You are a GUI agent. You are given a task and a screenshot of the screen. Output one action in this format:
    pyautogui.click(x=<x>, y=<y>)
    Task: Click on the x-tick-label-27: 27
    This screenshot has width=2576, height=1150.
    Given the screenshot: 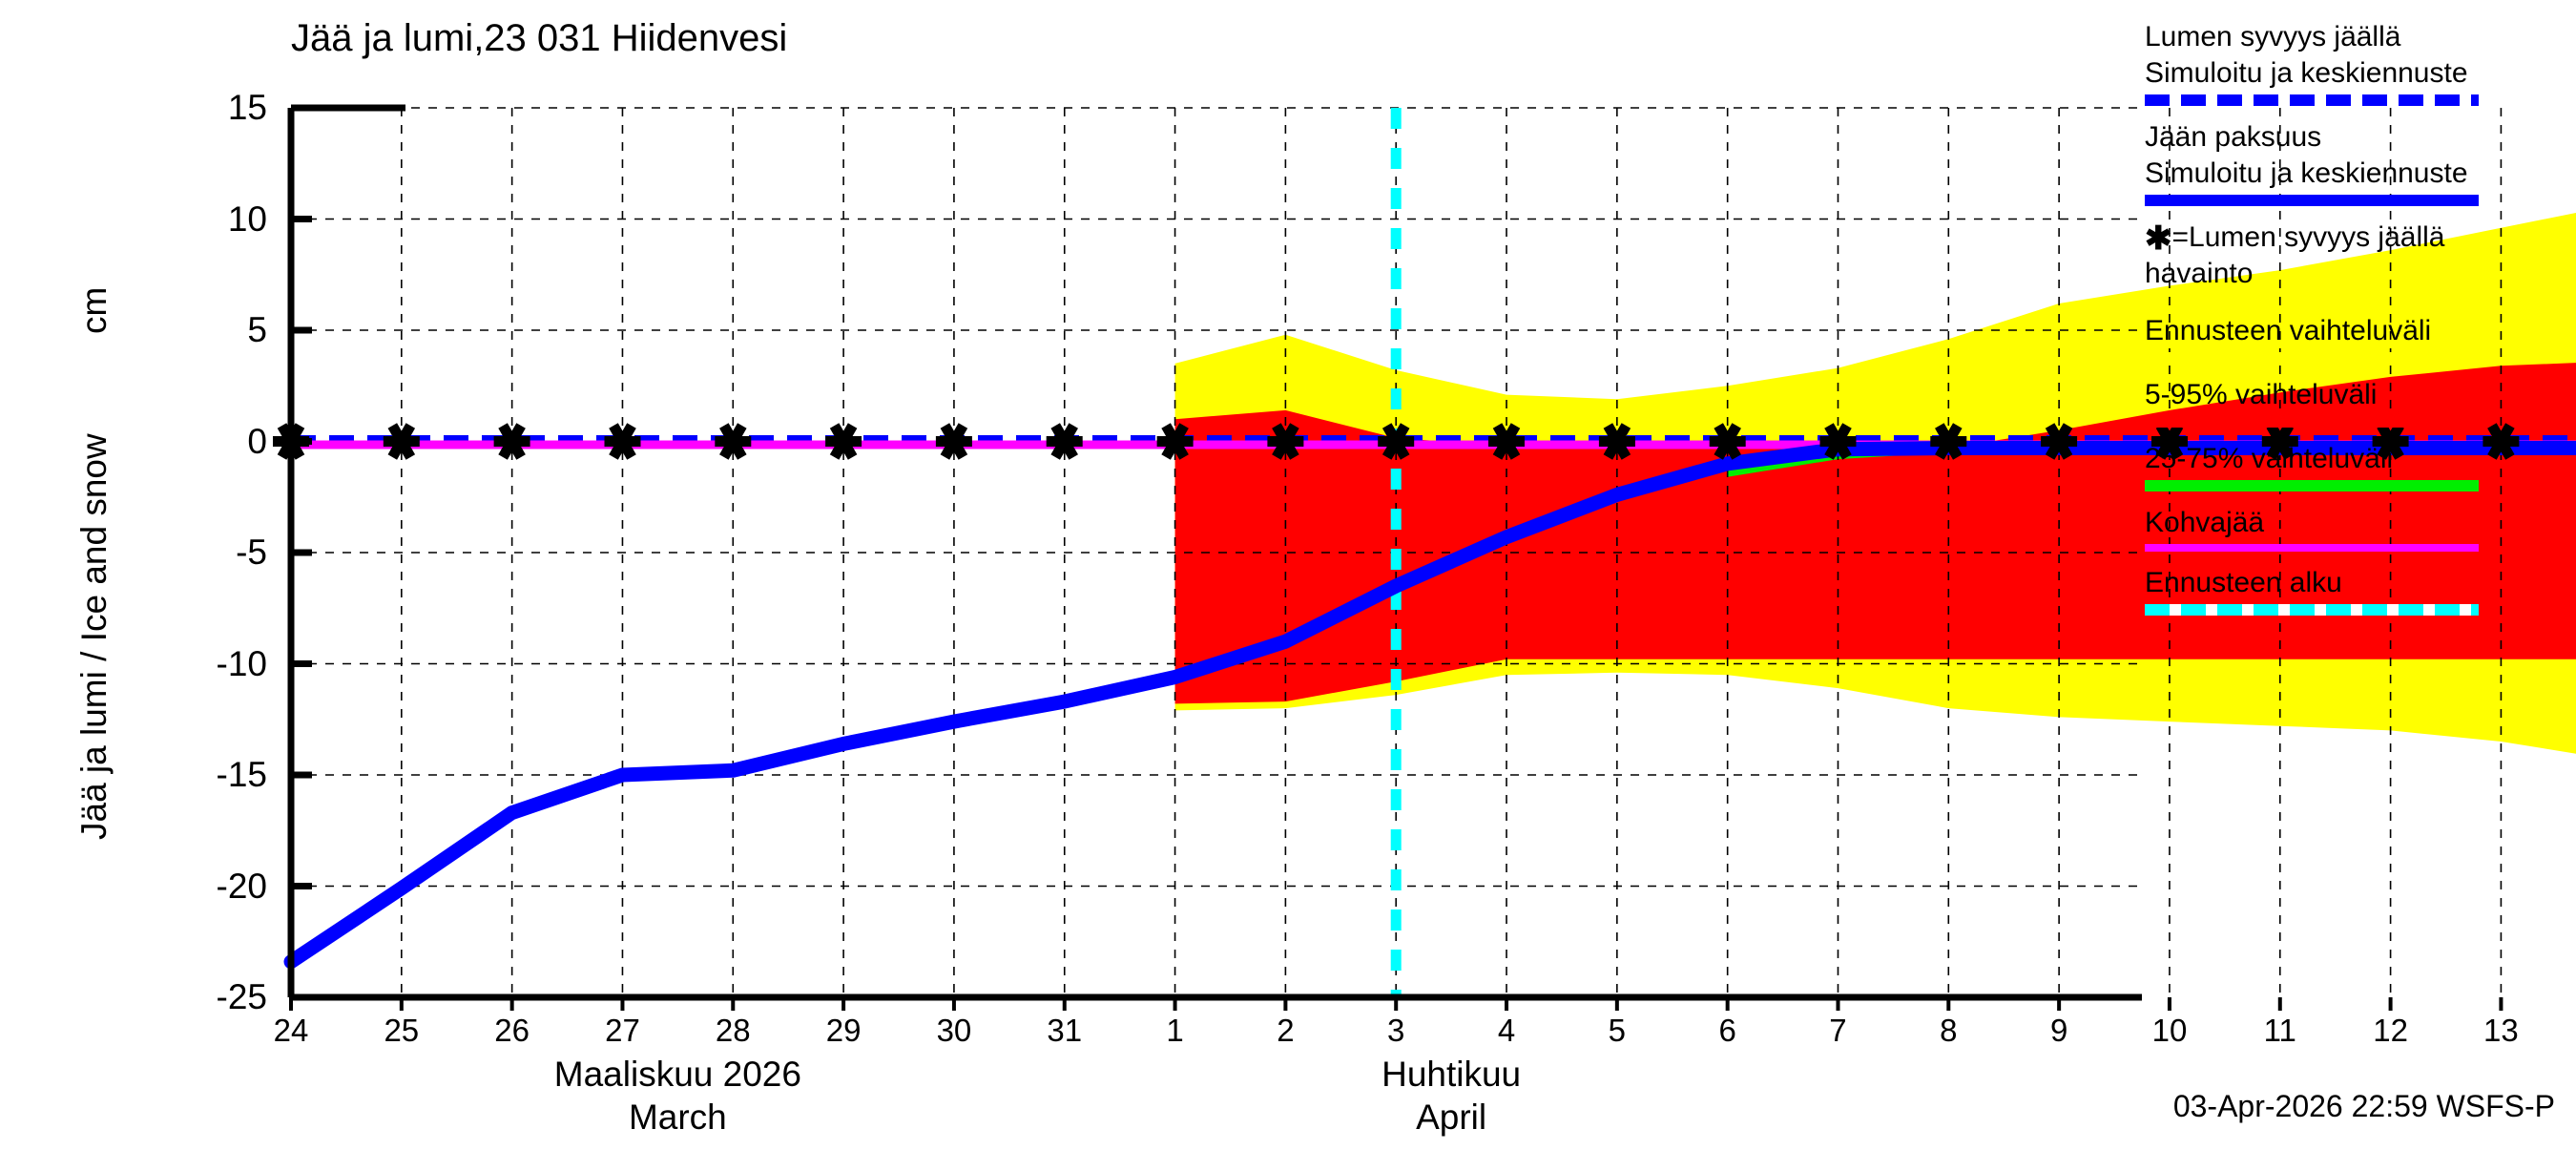 What is the action you would take?
    pyautogui.click(x=622, y=1030)
    